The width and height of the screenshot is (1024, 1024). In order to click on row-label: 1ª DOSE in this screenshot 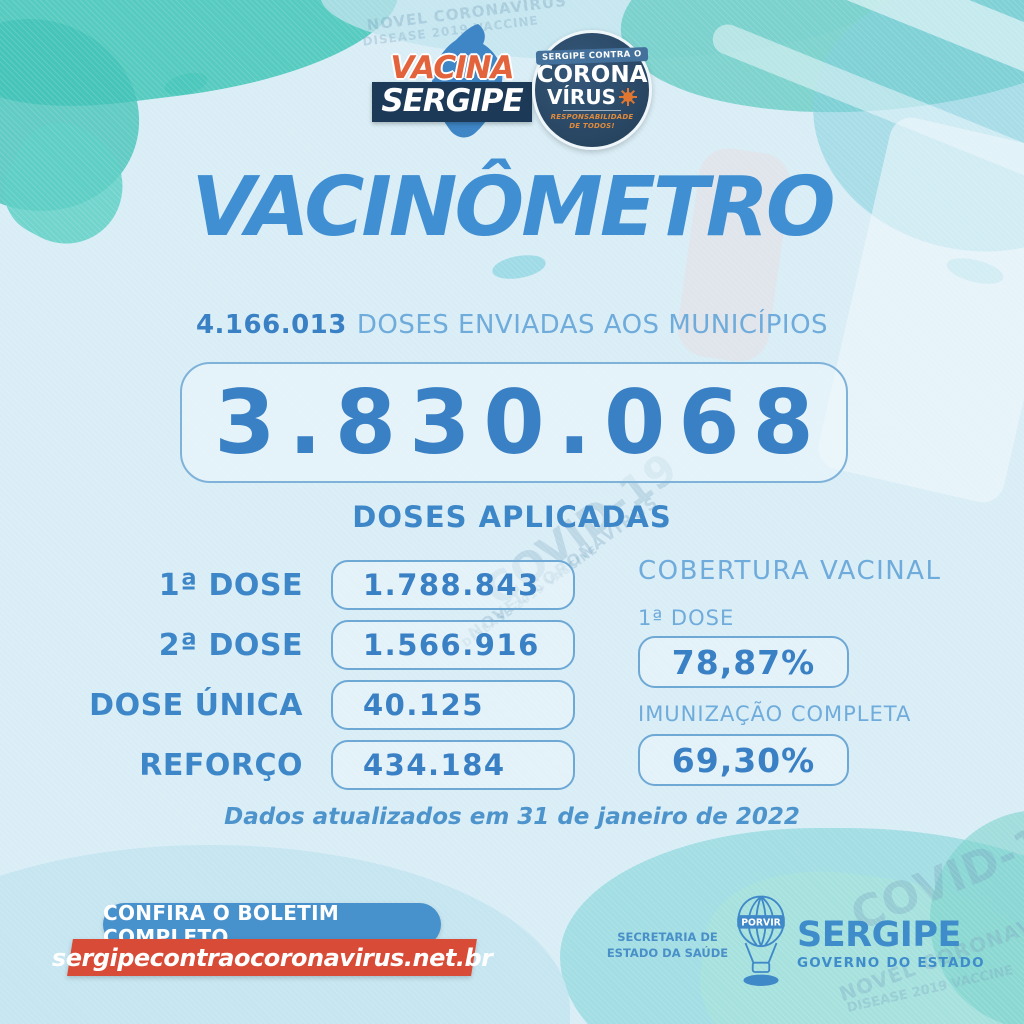, I will do `click(230, 585)`.